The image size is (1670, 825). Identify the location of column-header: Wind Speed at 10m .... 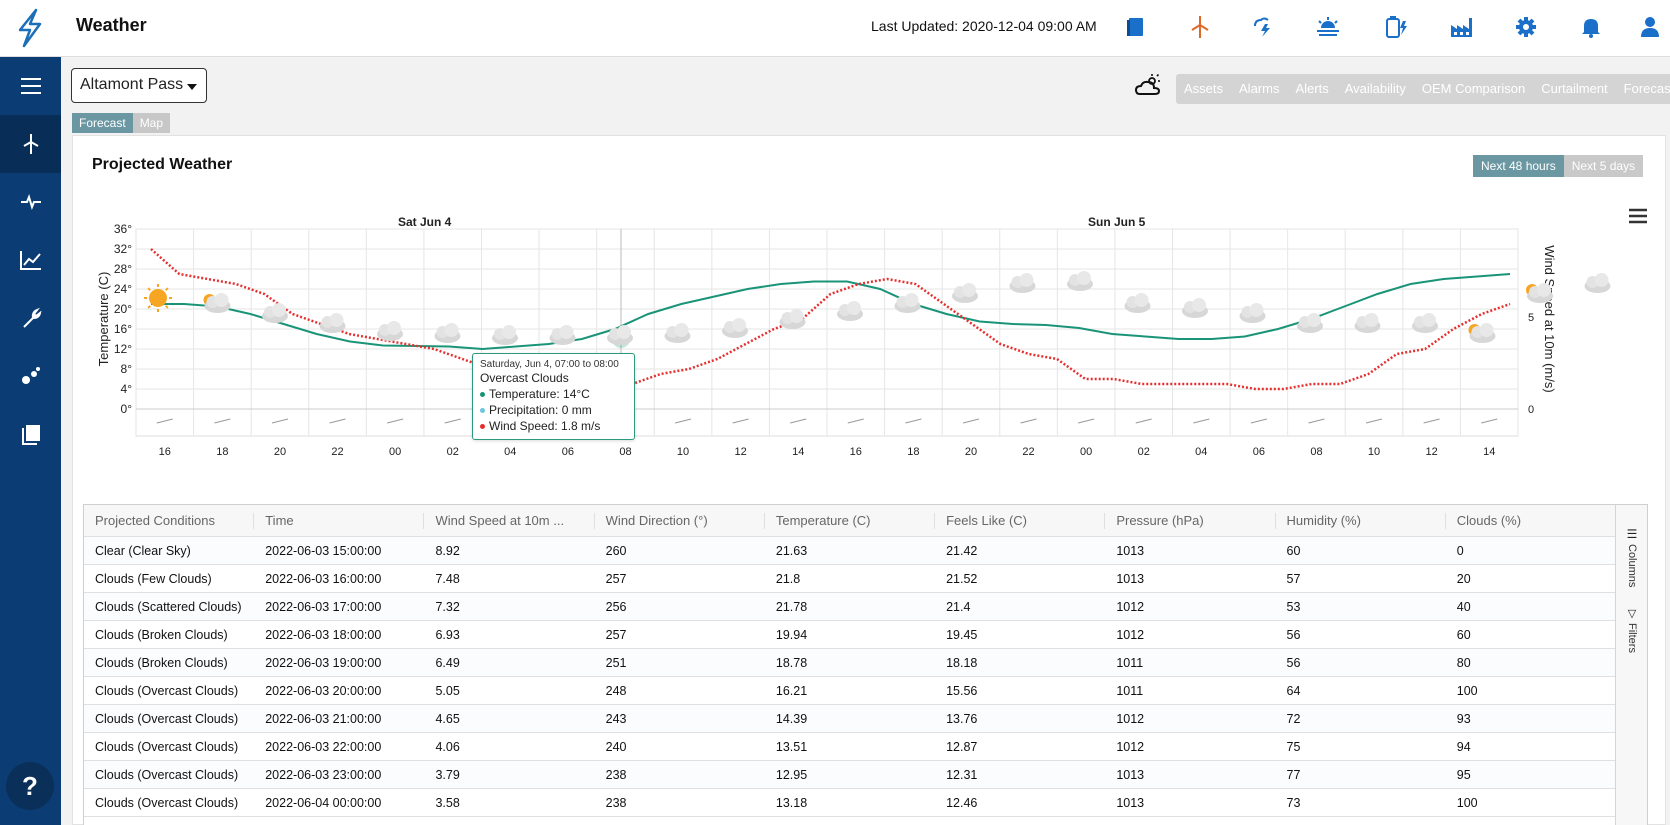
(509, 520).